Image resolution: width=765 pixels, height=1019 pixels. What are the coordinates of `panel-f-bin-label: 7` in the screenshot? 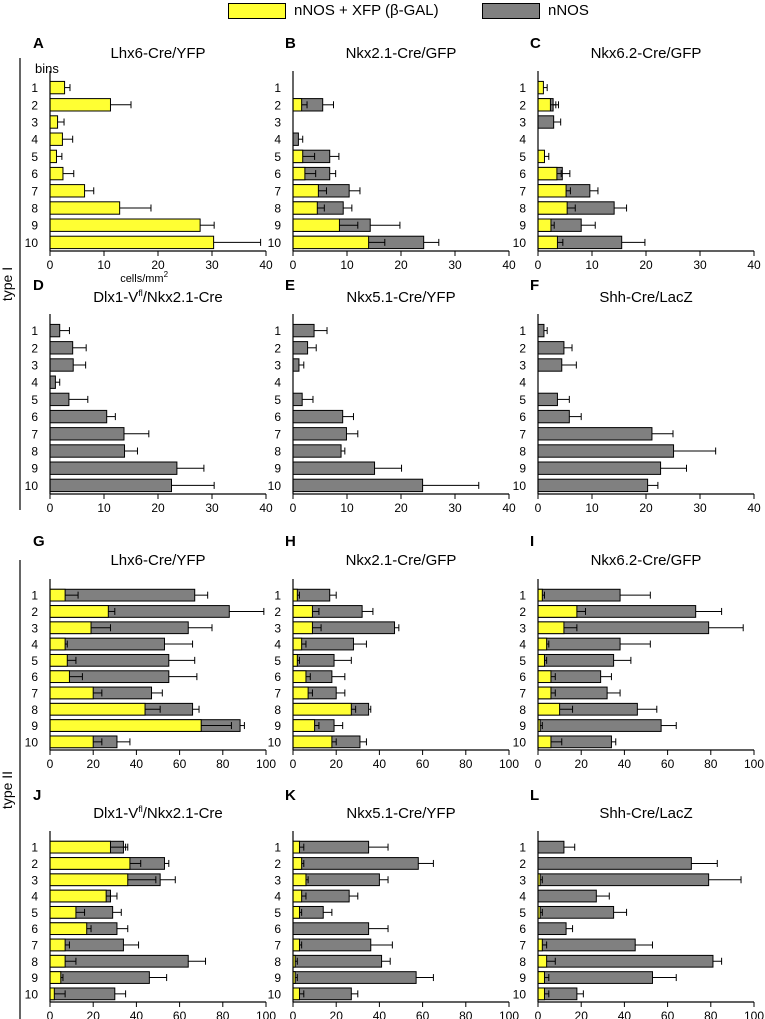 It's located at (522, 434).